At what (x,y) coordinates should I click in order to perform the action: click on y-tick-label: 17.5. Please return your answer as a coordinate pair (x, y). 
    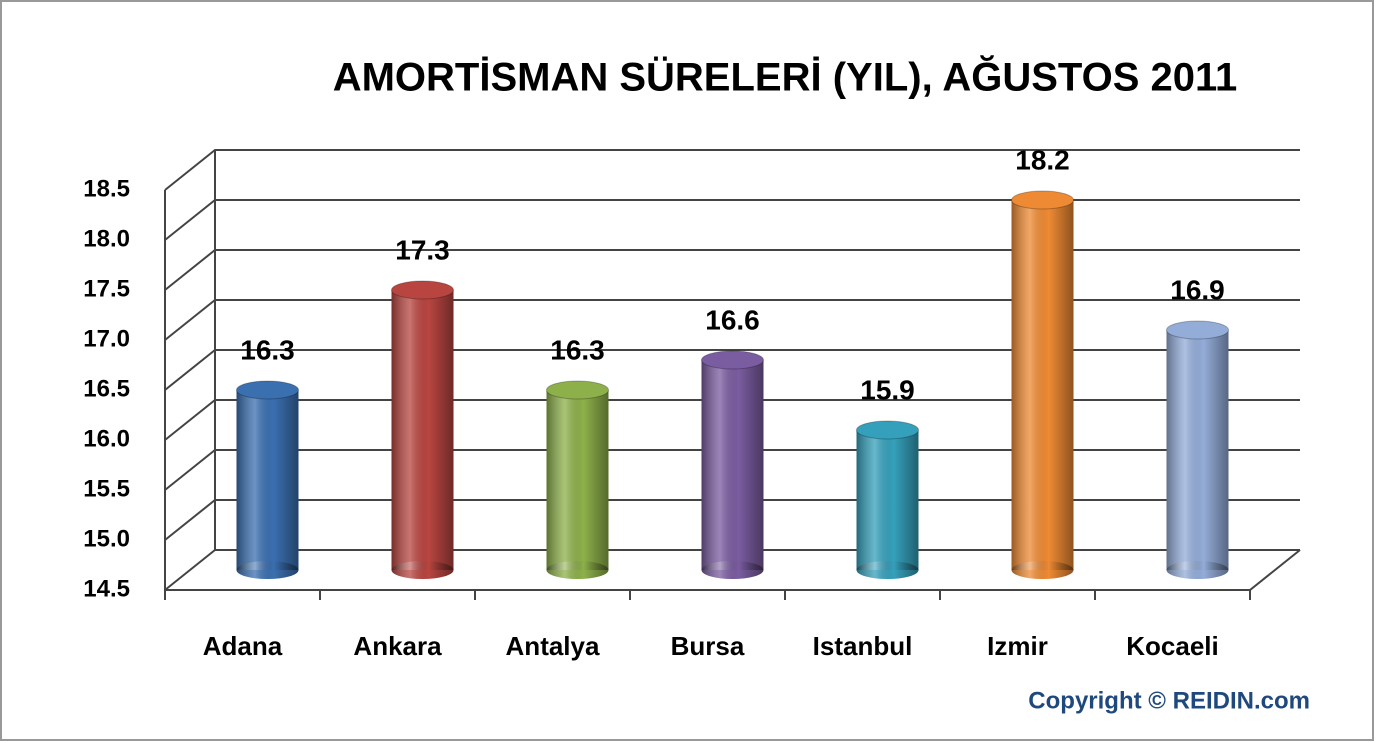
    Looking at the image, I should click on (106, 288).